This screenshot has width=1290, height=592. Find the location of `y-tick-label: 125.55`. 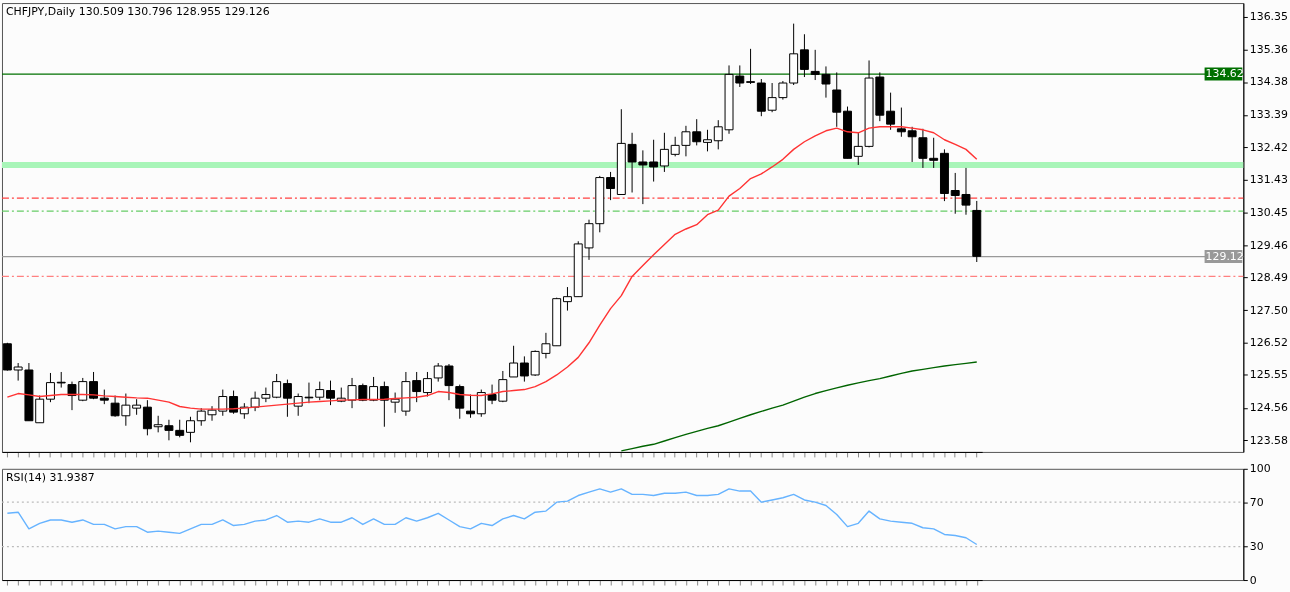

y-tick-label: 125.55 is located at coordinates (1268, 375).